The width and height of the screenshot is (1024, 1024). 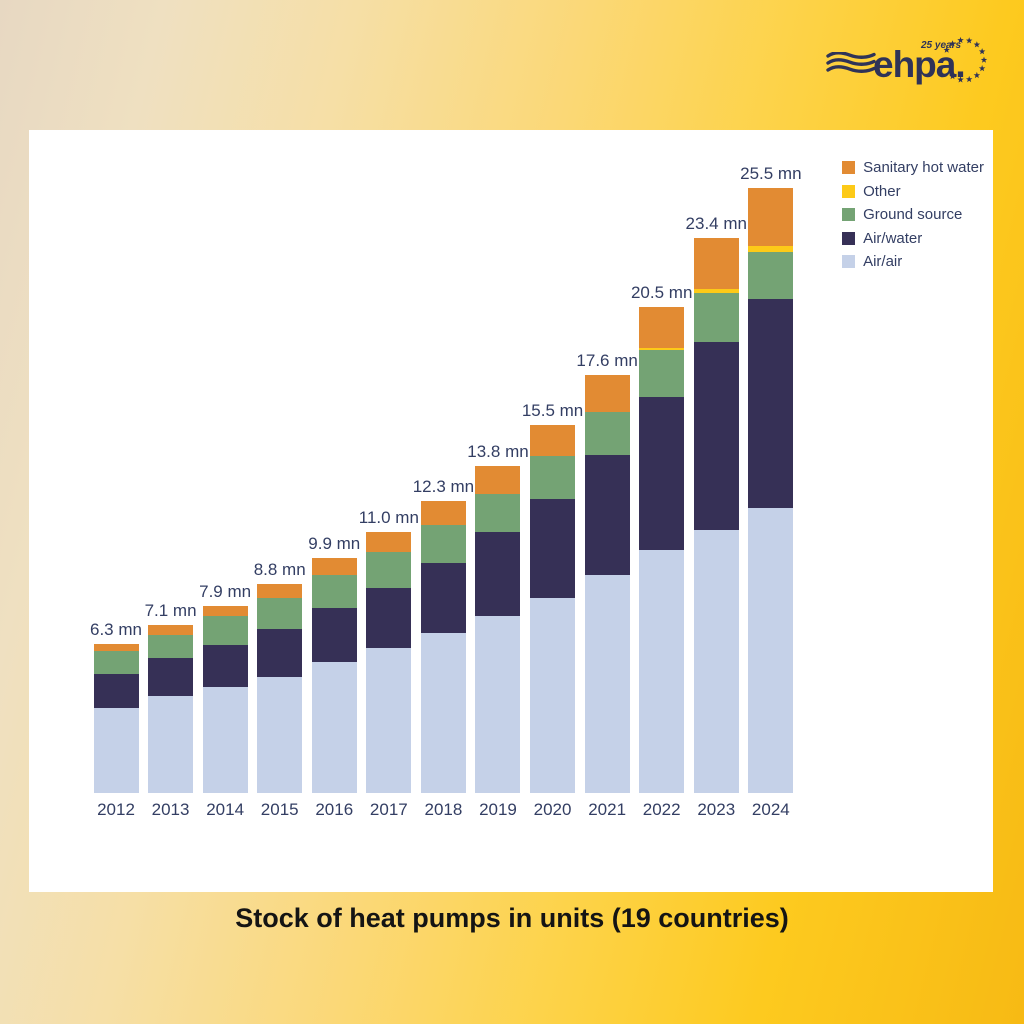 What do you see at coordinates (334, 727) in the screenshot?
I see `bar-segment-air-air-2016` at bounding box center [334, 727].